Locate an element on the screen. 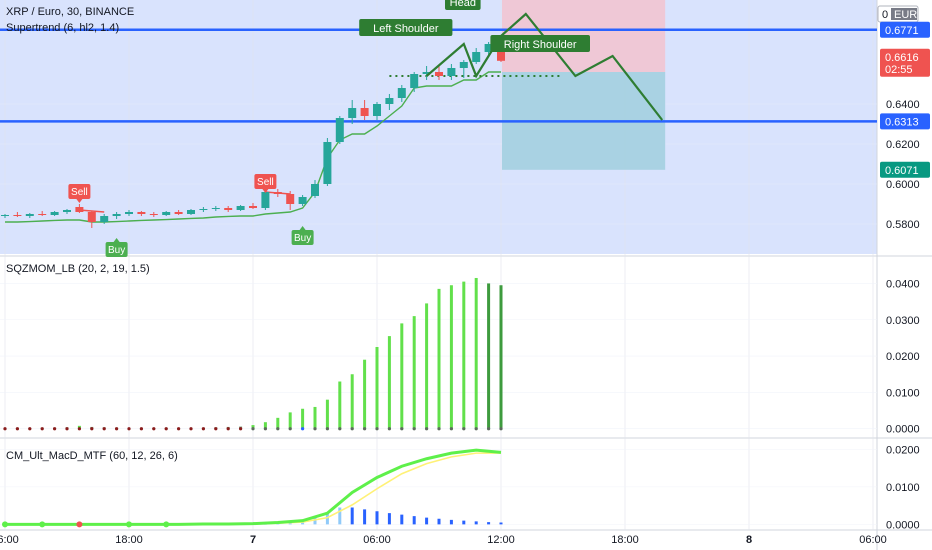 The height and width of the screenshot is (550, 932). head-label-text: Head is located at coordinates (463, 4).